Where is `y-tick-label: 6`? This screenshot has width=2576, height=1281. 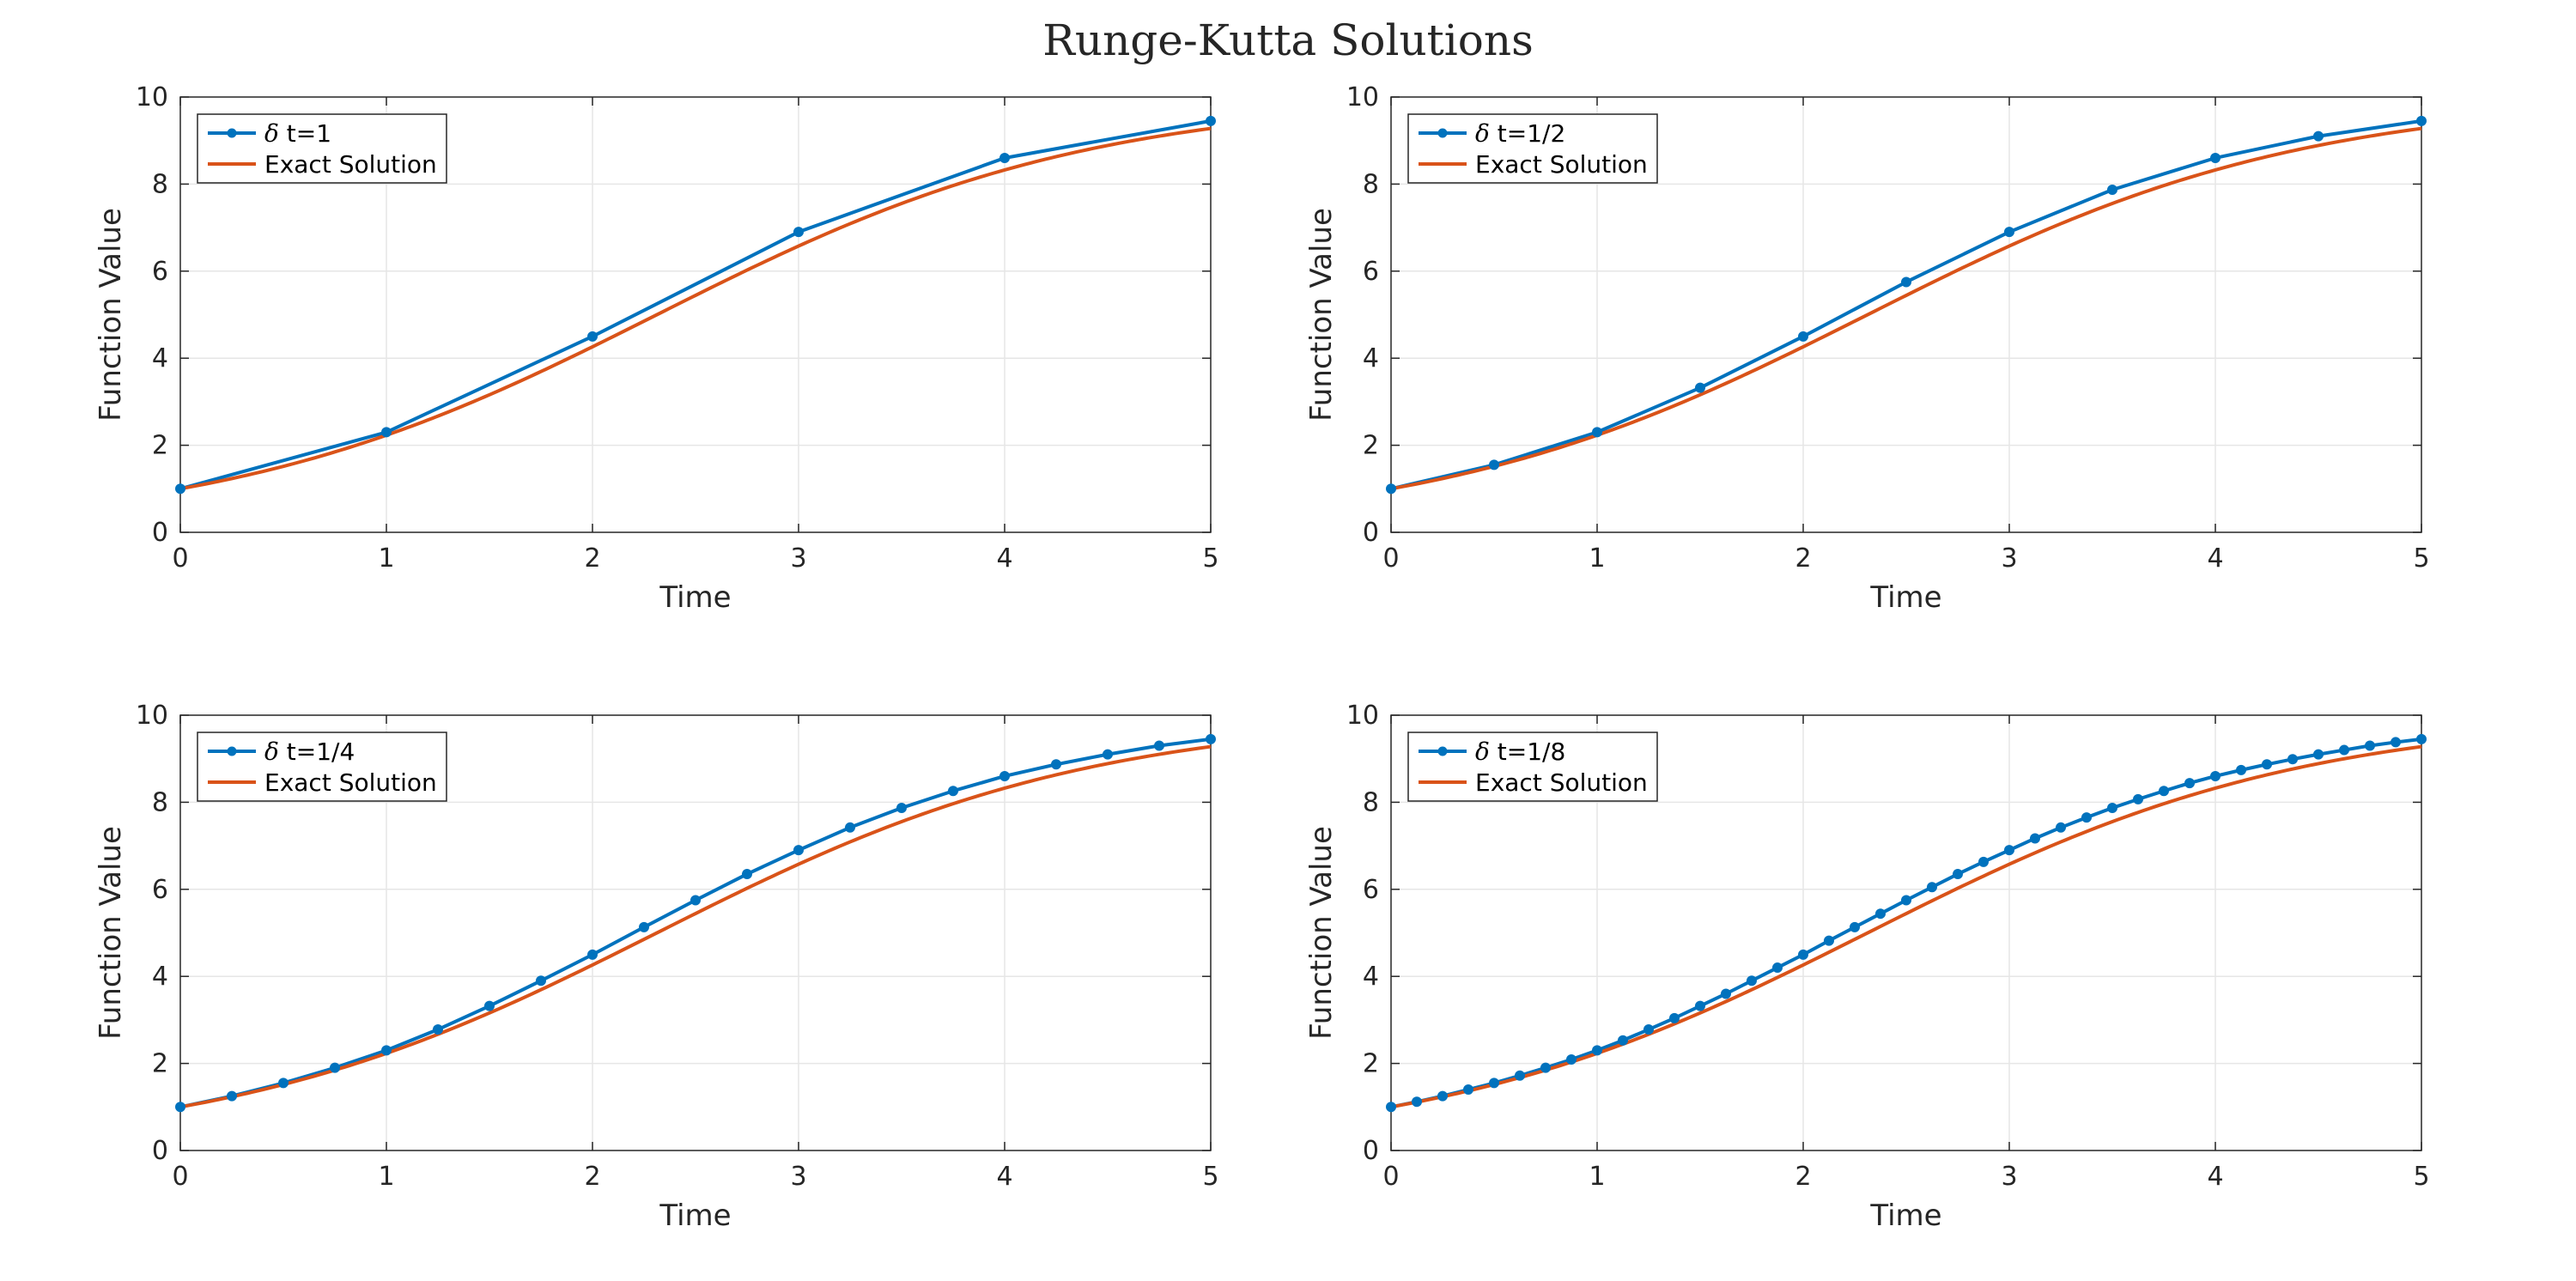 y-tick-label: 6 is located at coordinates (160, 890).